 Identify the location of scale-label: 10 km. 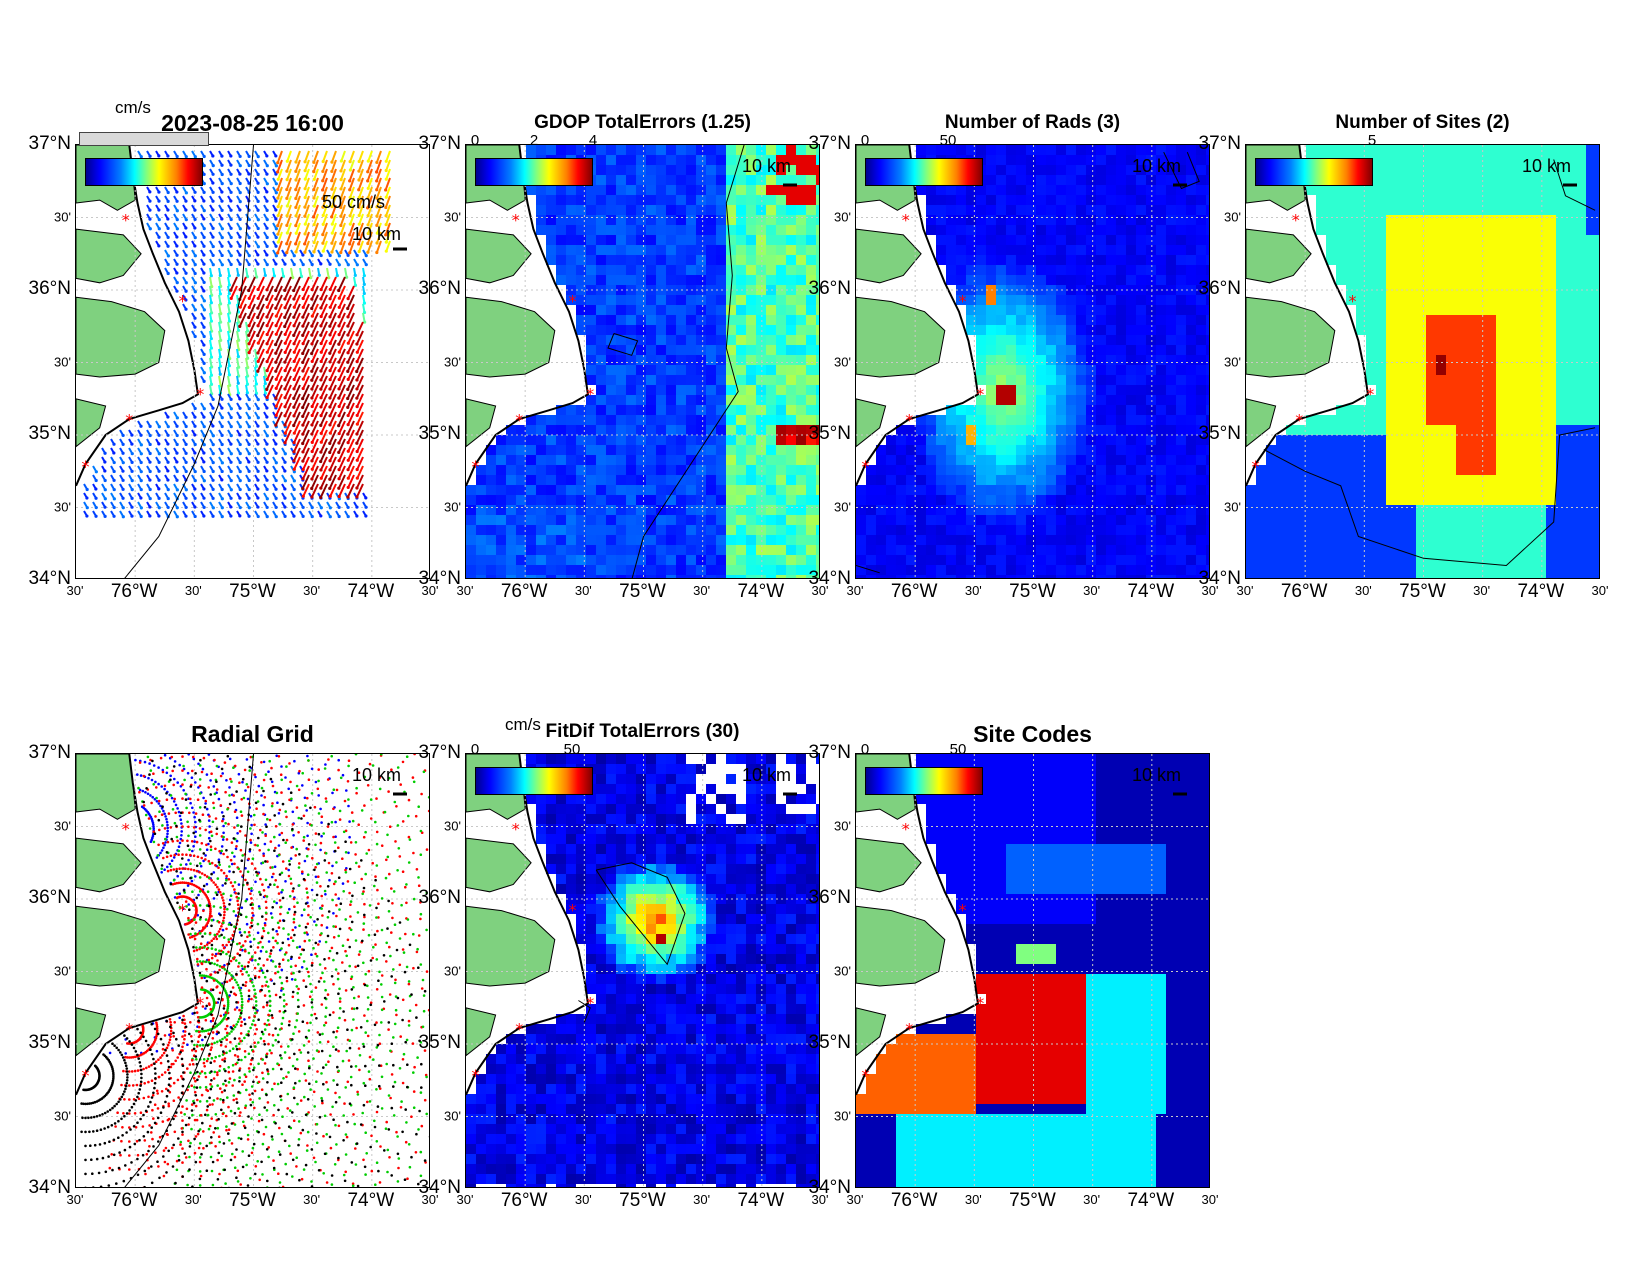
(767, 166).